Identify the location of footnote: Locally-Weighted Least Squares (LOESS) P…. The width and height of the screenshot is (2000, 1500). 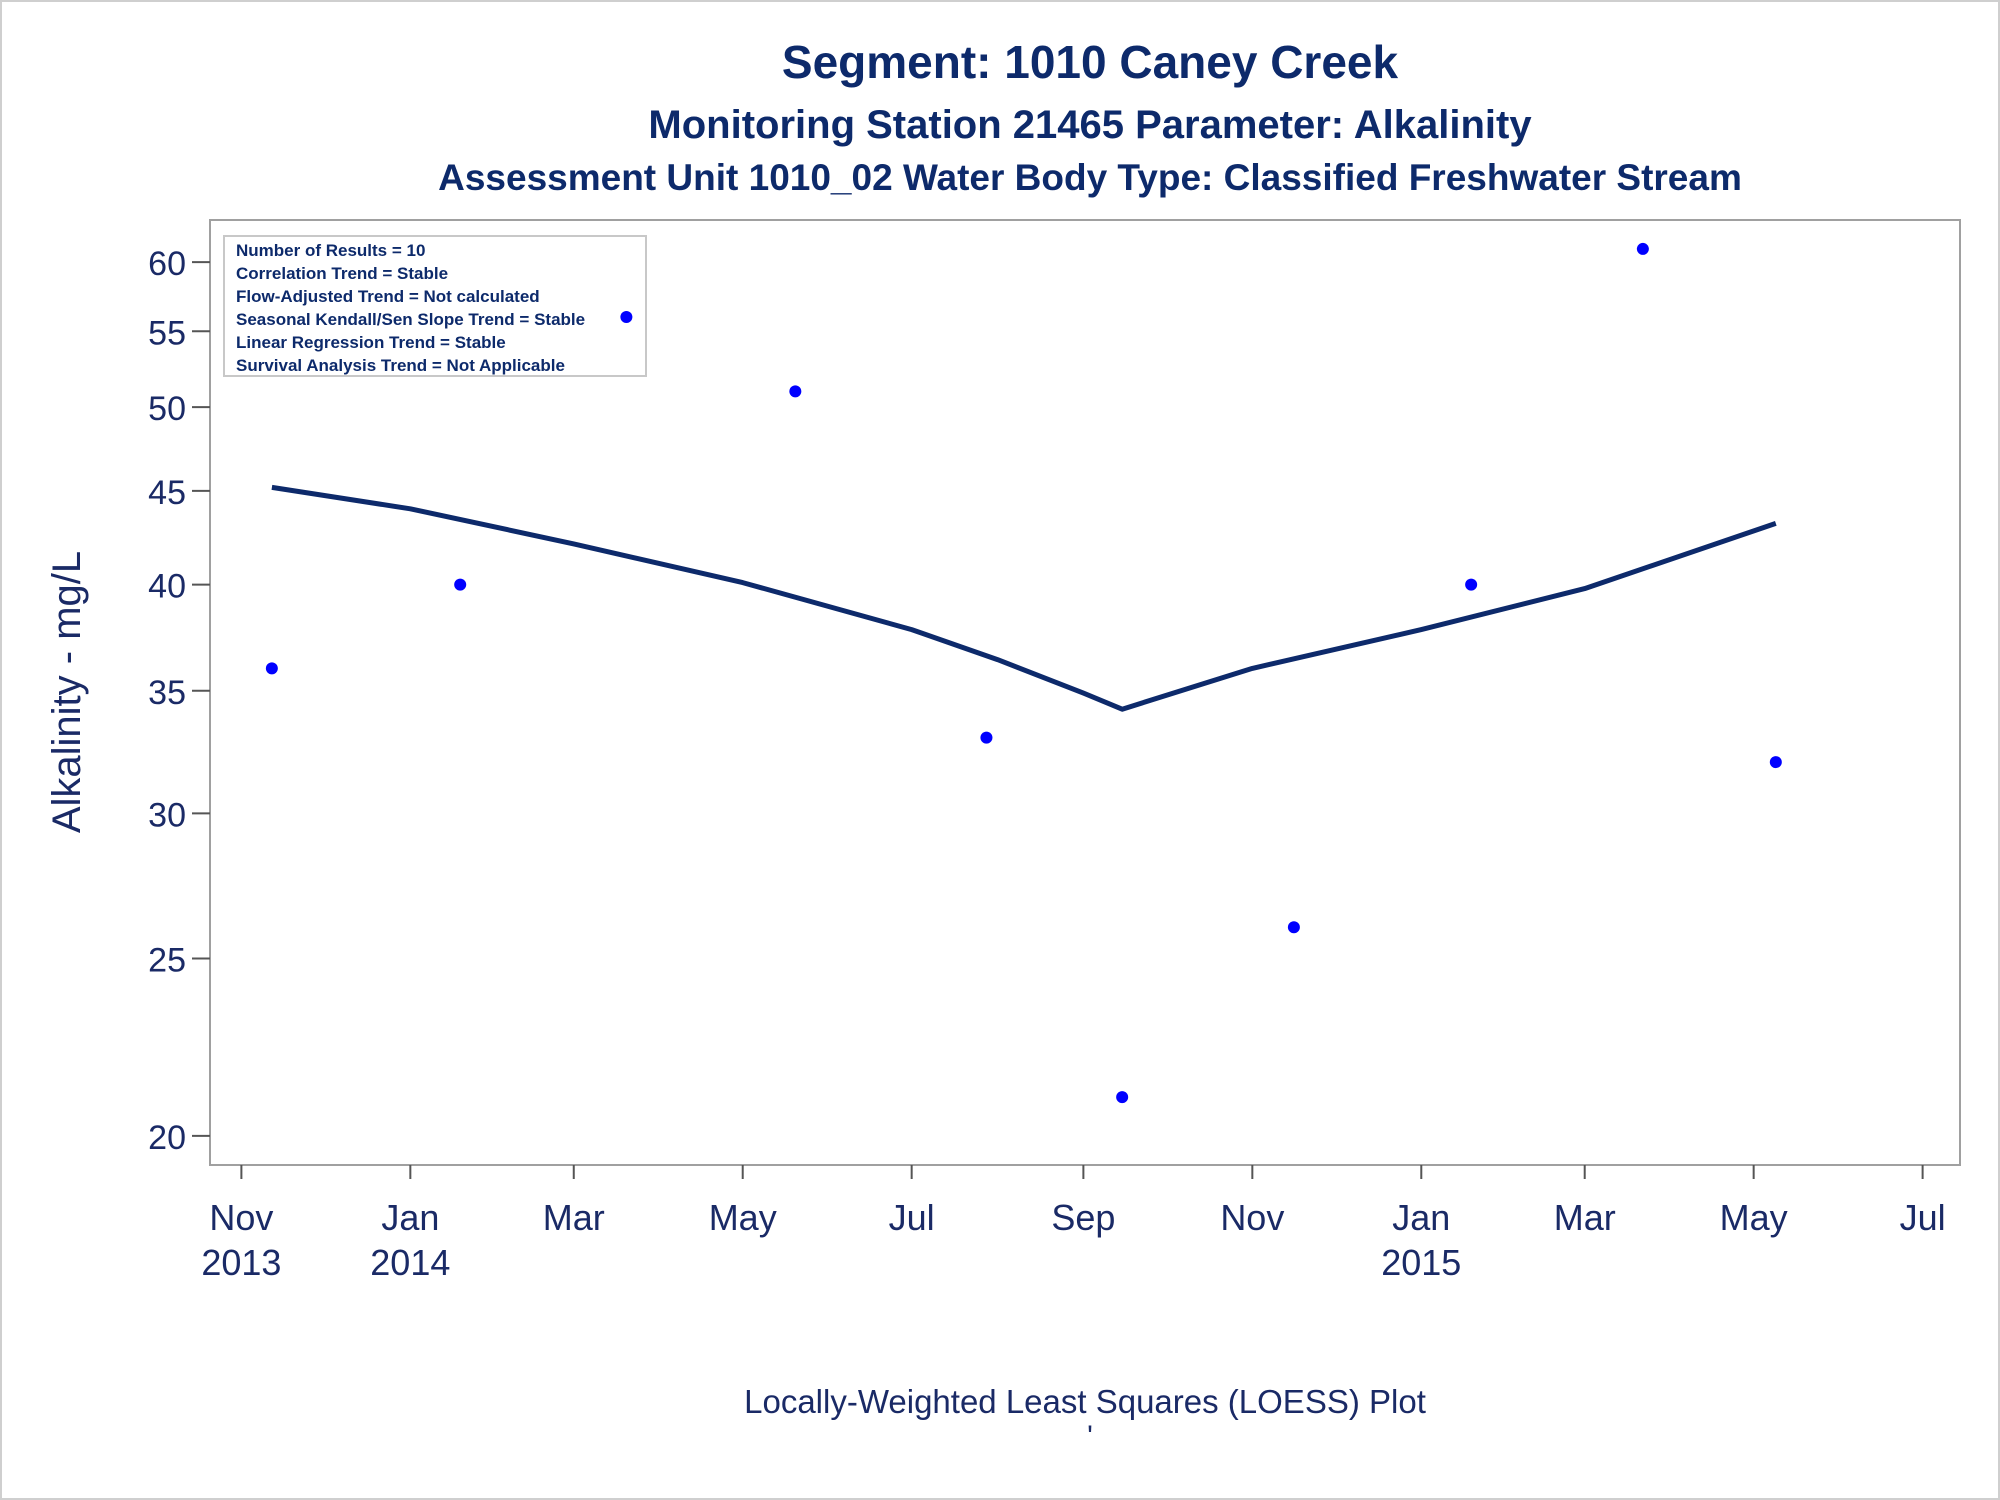
(1085, 1401).